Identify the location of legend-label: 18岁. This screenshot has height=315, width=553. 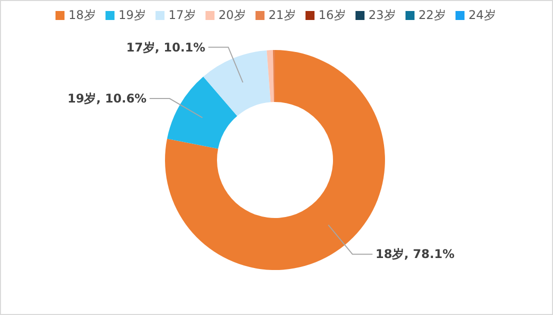
(82, 15).